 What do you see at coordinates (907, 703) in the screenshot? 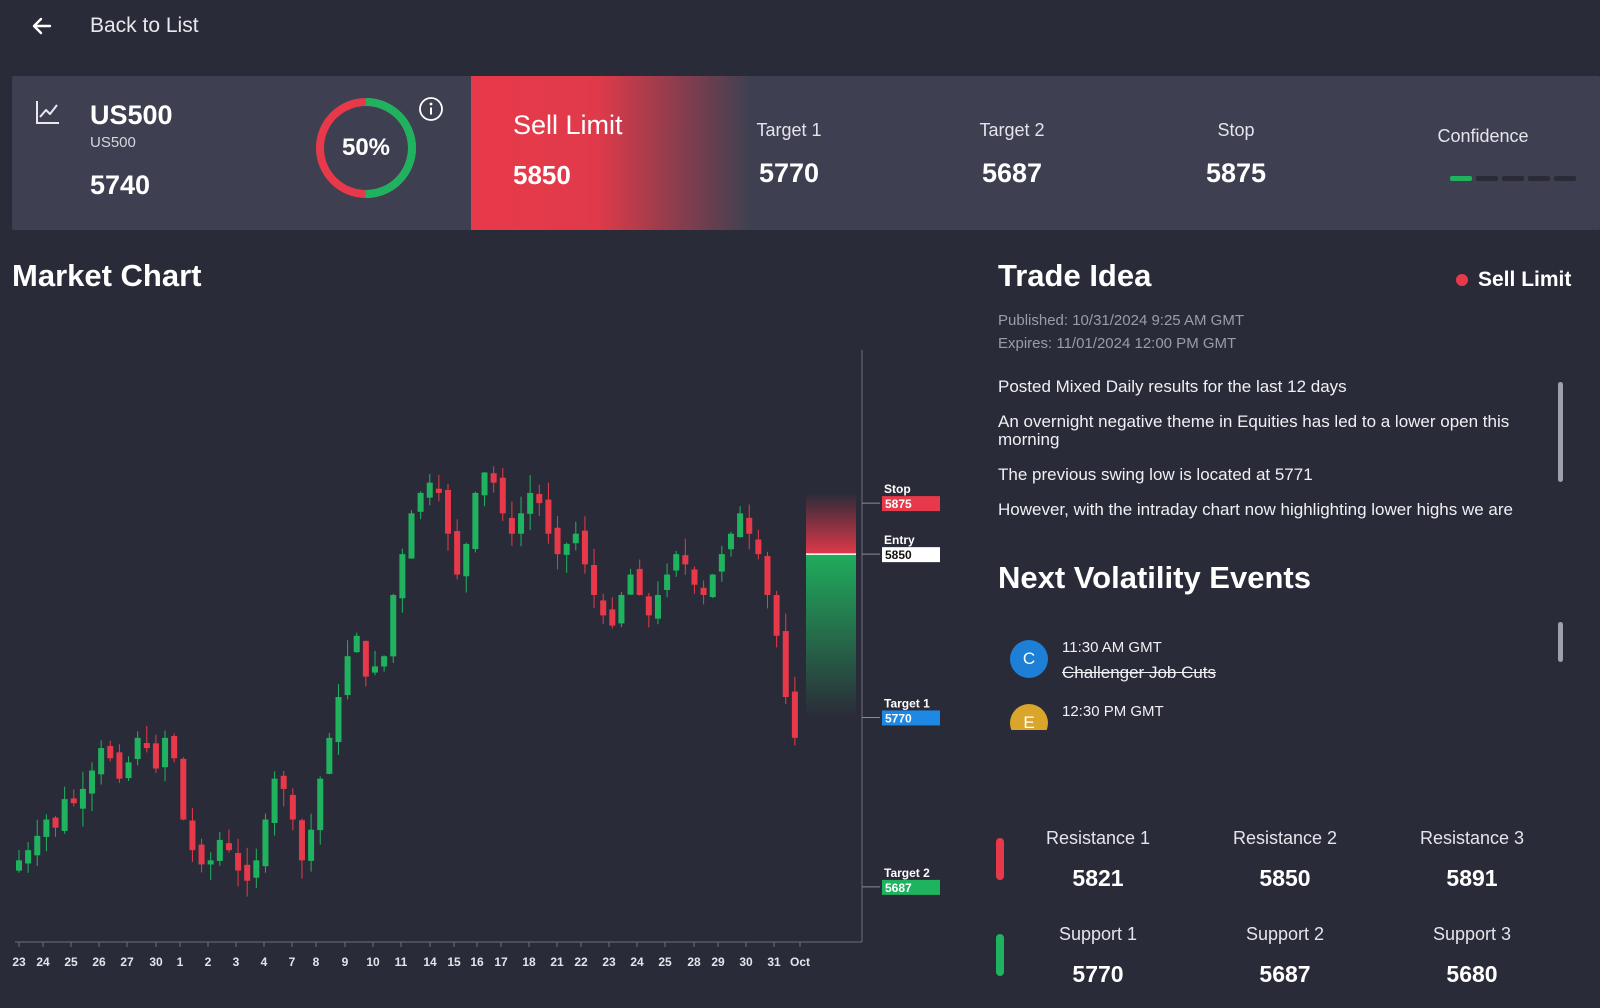
I see `marker-label: Target 1` at bounding box center [907, 703].